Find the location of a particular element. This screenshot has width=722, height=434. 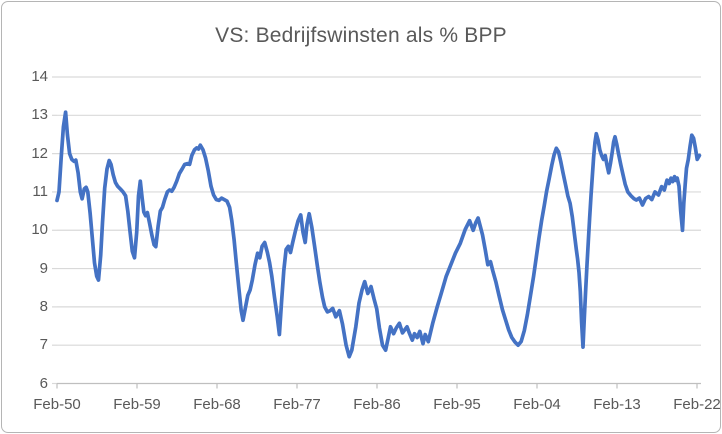

y-axis-label: 6 is located at coordinates (43, 383).